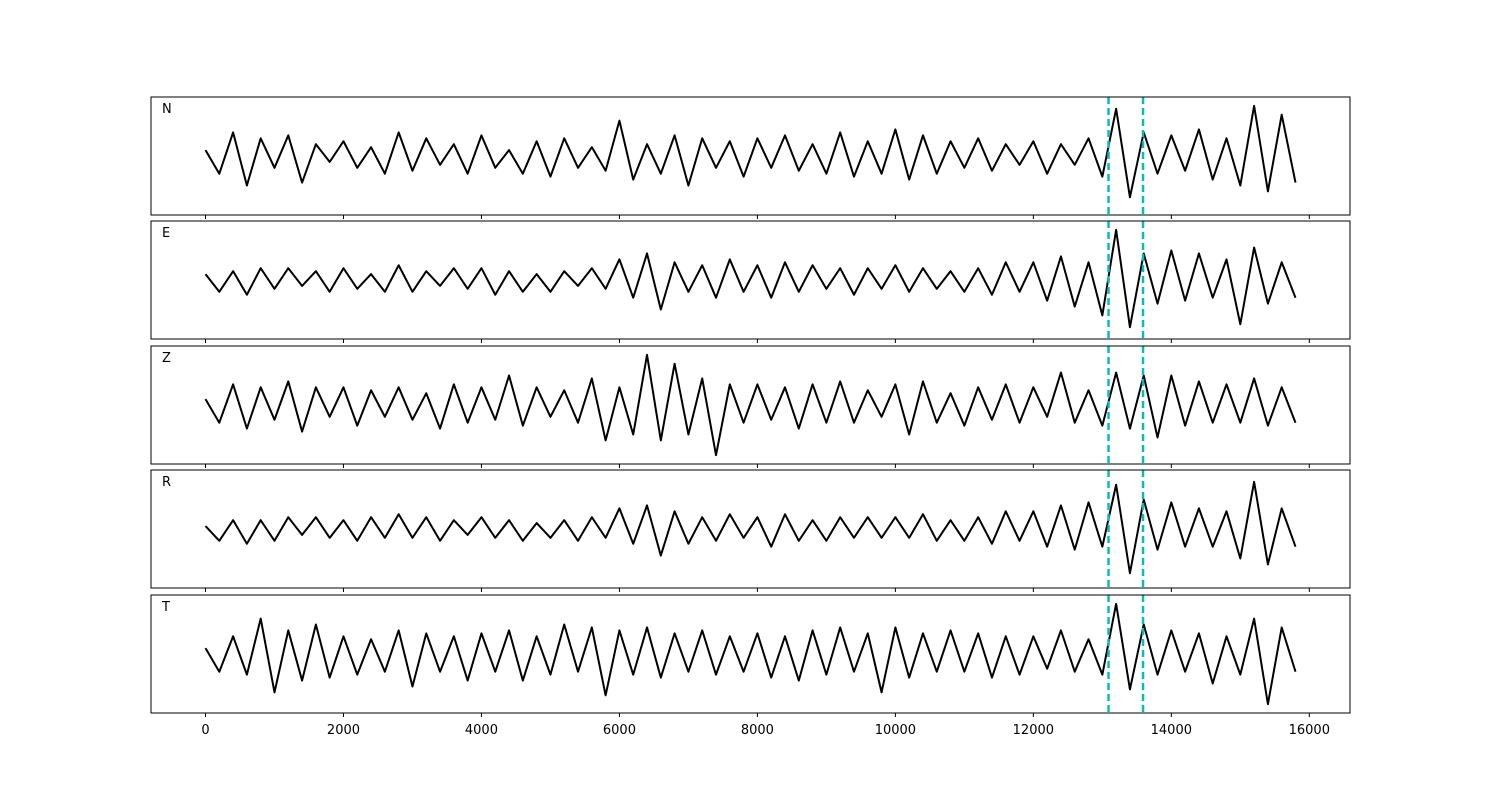 The width and height of the screenshot is (1500, 804). What do you see at coordinates (205, 730) in the screenshot?
I see `x-tick-label: 0` at bounding box center [205, 730].